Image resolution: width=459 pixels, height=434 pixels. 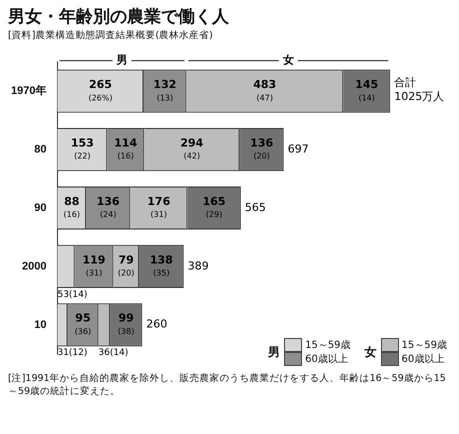 What do you see at coordinates (111, 35) in the screenshot?
I see `text: [資料]農業構造動態調査結果概要(農林水産省)` at bounding box center [111, 35].